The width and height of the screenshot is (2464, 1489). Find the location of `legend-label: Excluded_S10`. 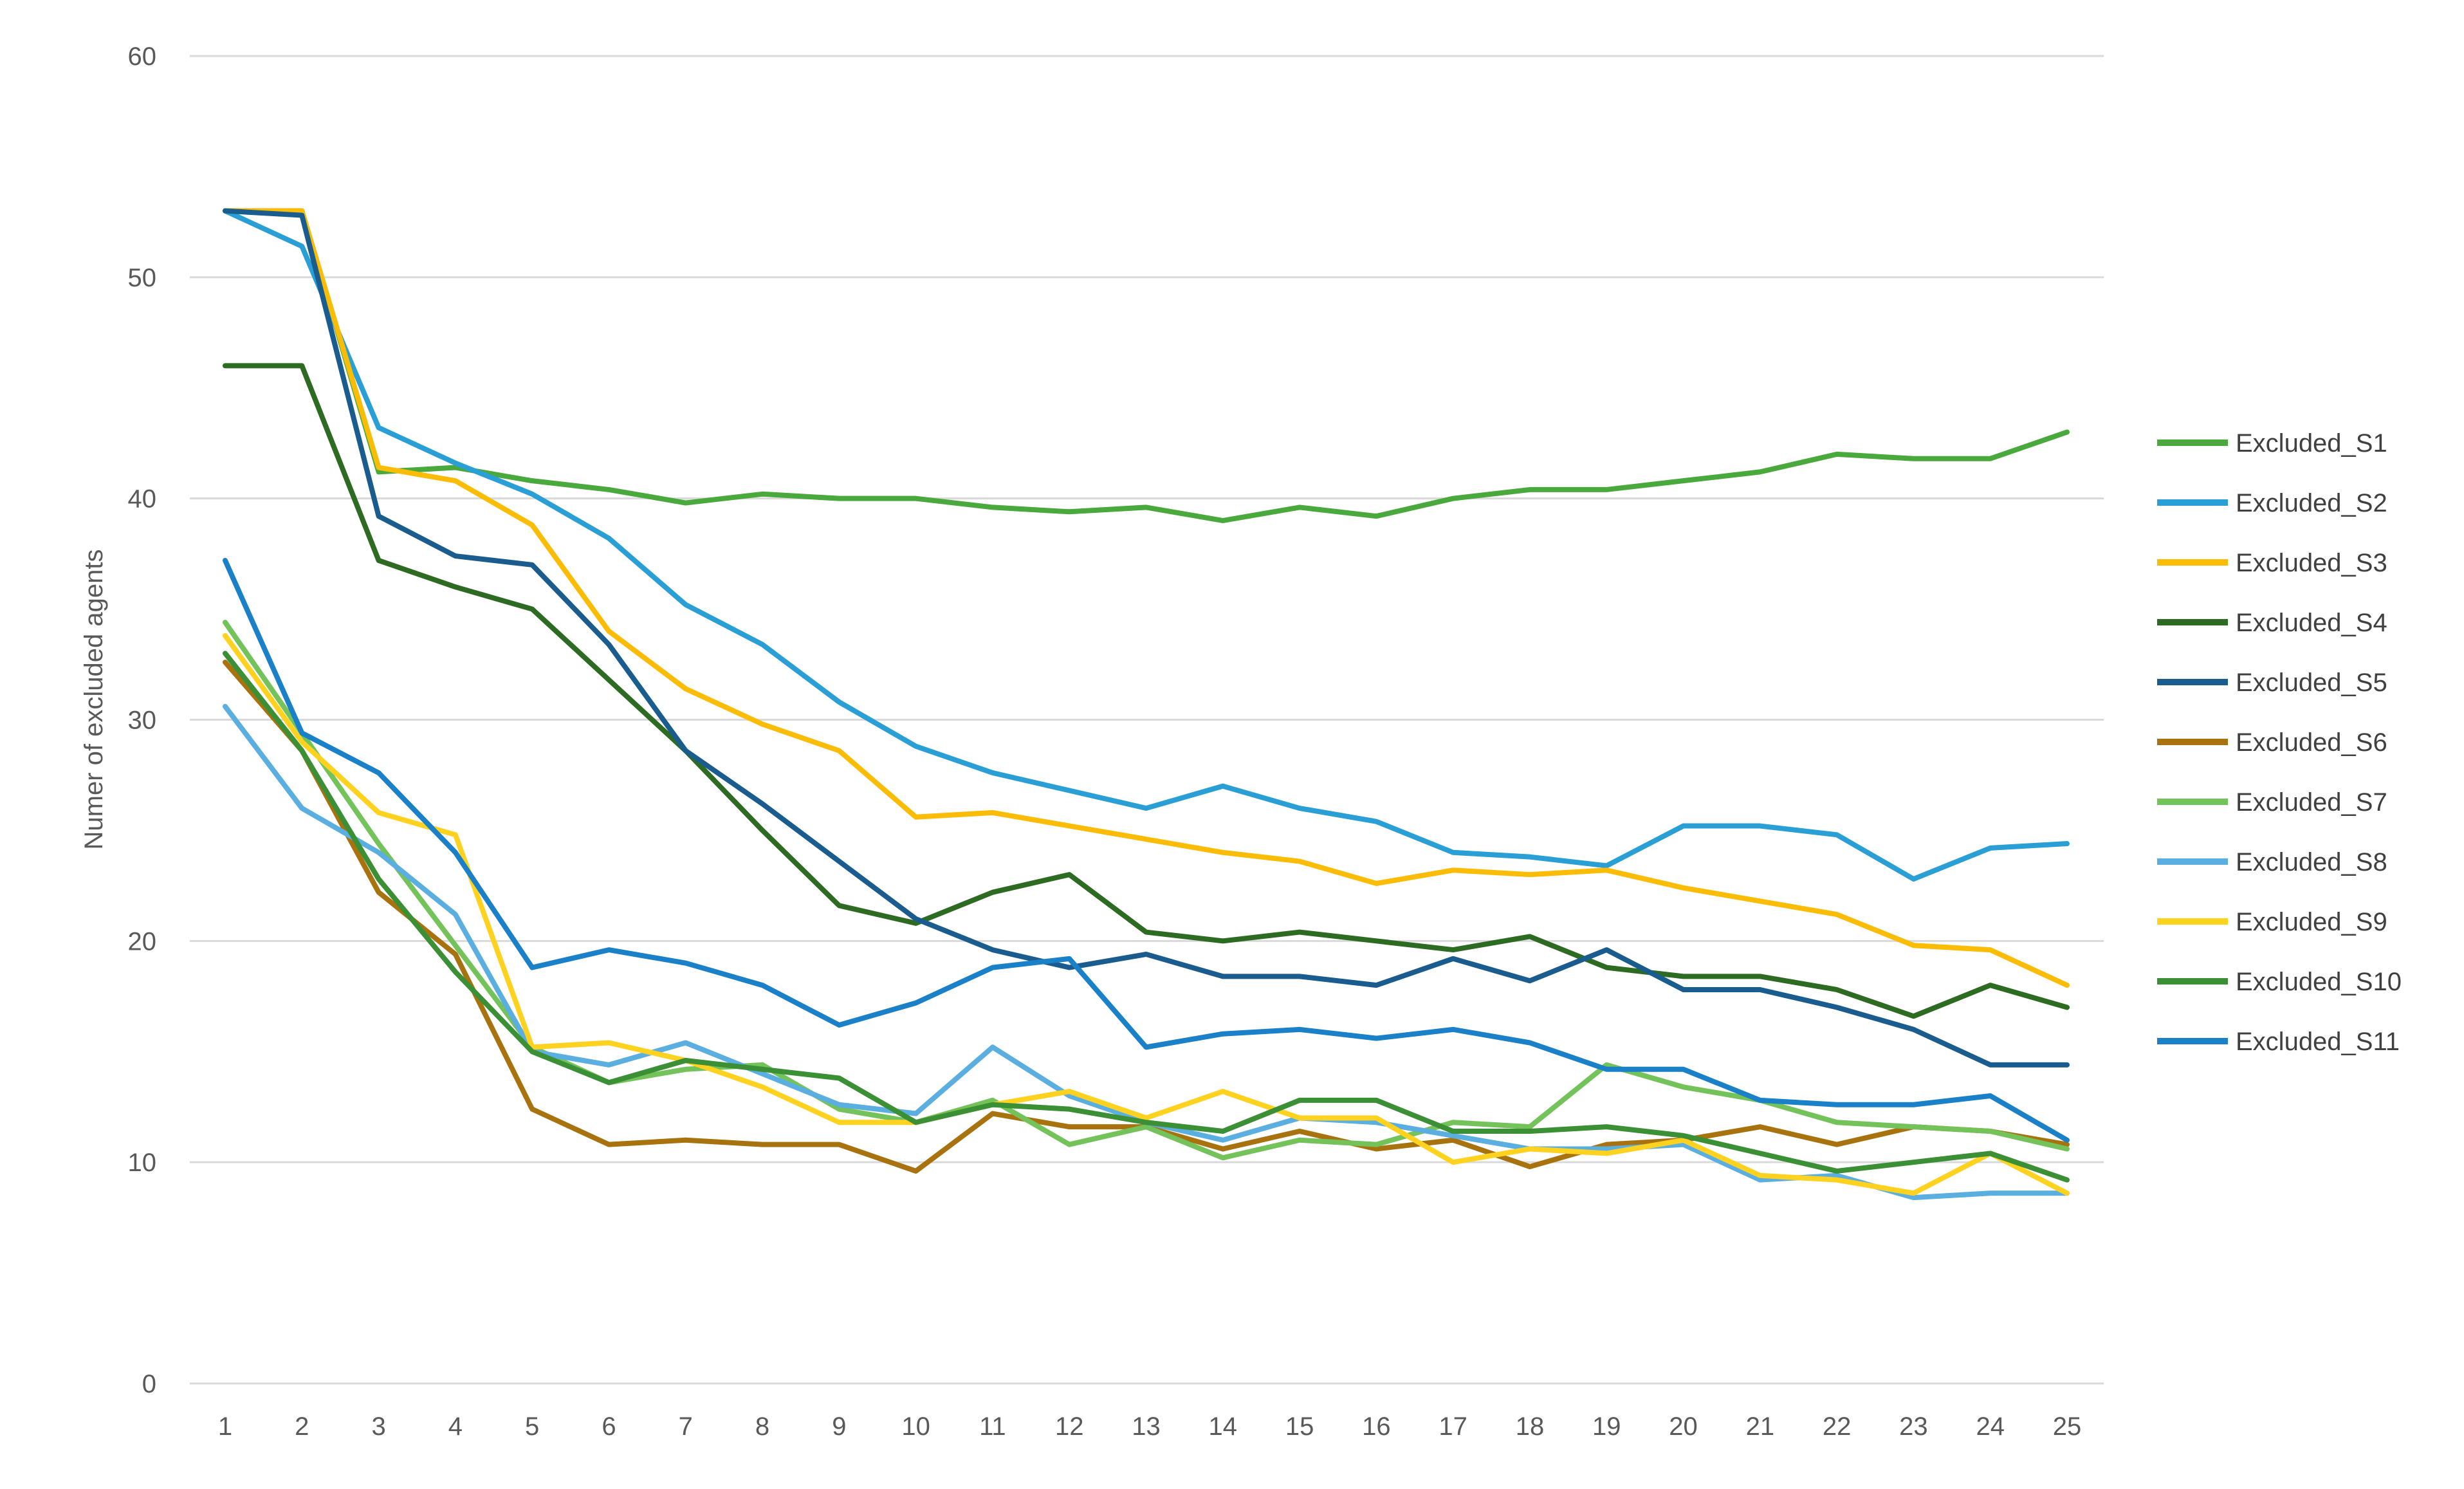

legend-label: Excluded_S10 is located at coordinates (2319, 982).